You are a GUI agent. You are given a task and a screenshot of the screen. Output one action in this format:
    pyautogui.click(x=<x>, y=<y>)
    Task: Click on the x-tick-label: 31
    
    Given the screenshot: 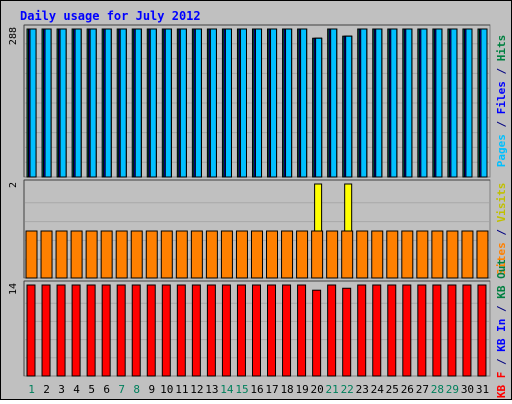 What is the action you would take?
    pyautogui.click(x=482, y=389)
    